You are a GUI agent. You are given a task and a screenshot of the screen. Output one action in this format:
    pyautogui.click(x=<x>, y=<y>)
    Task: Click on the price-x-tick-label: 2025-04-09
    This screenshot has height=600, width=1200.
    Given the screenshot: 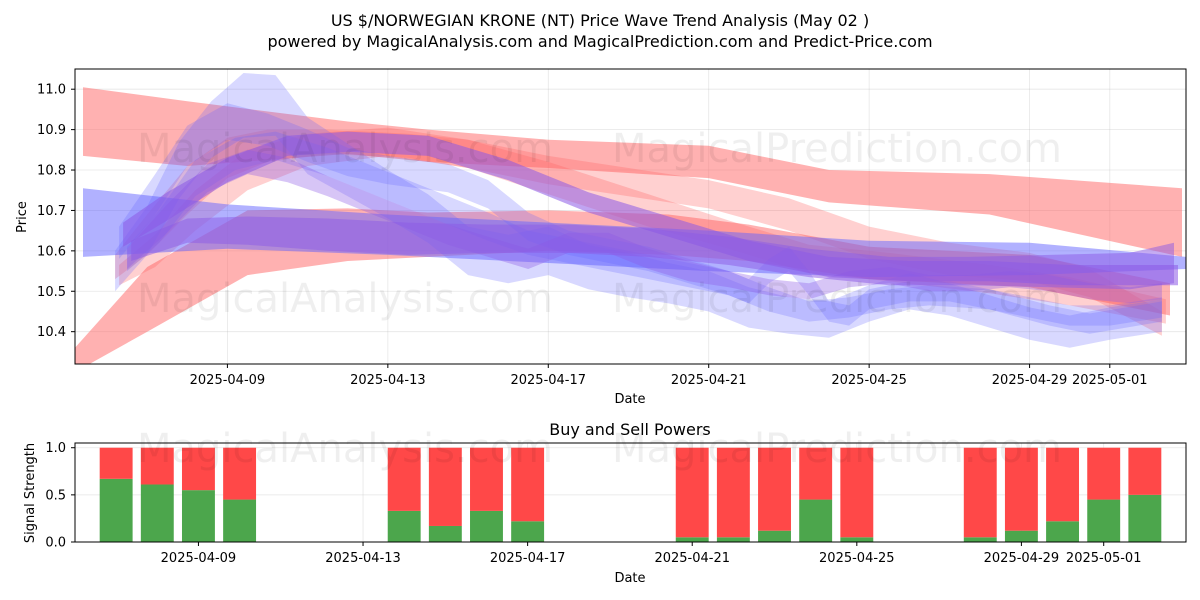 What is the action you would take?
    pyautogui.click(x=228, y=380)
    